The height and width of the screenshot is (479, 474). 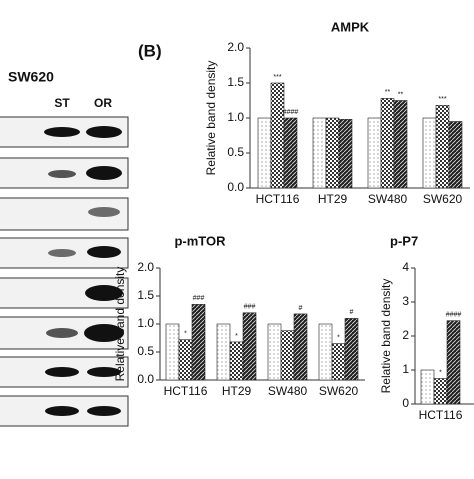 What do you see at coordinates (31, 77) in the screenshot?
I see `blot-title: SW620` at bounding box center [31, 77].